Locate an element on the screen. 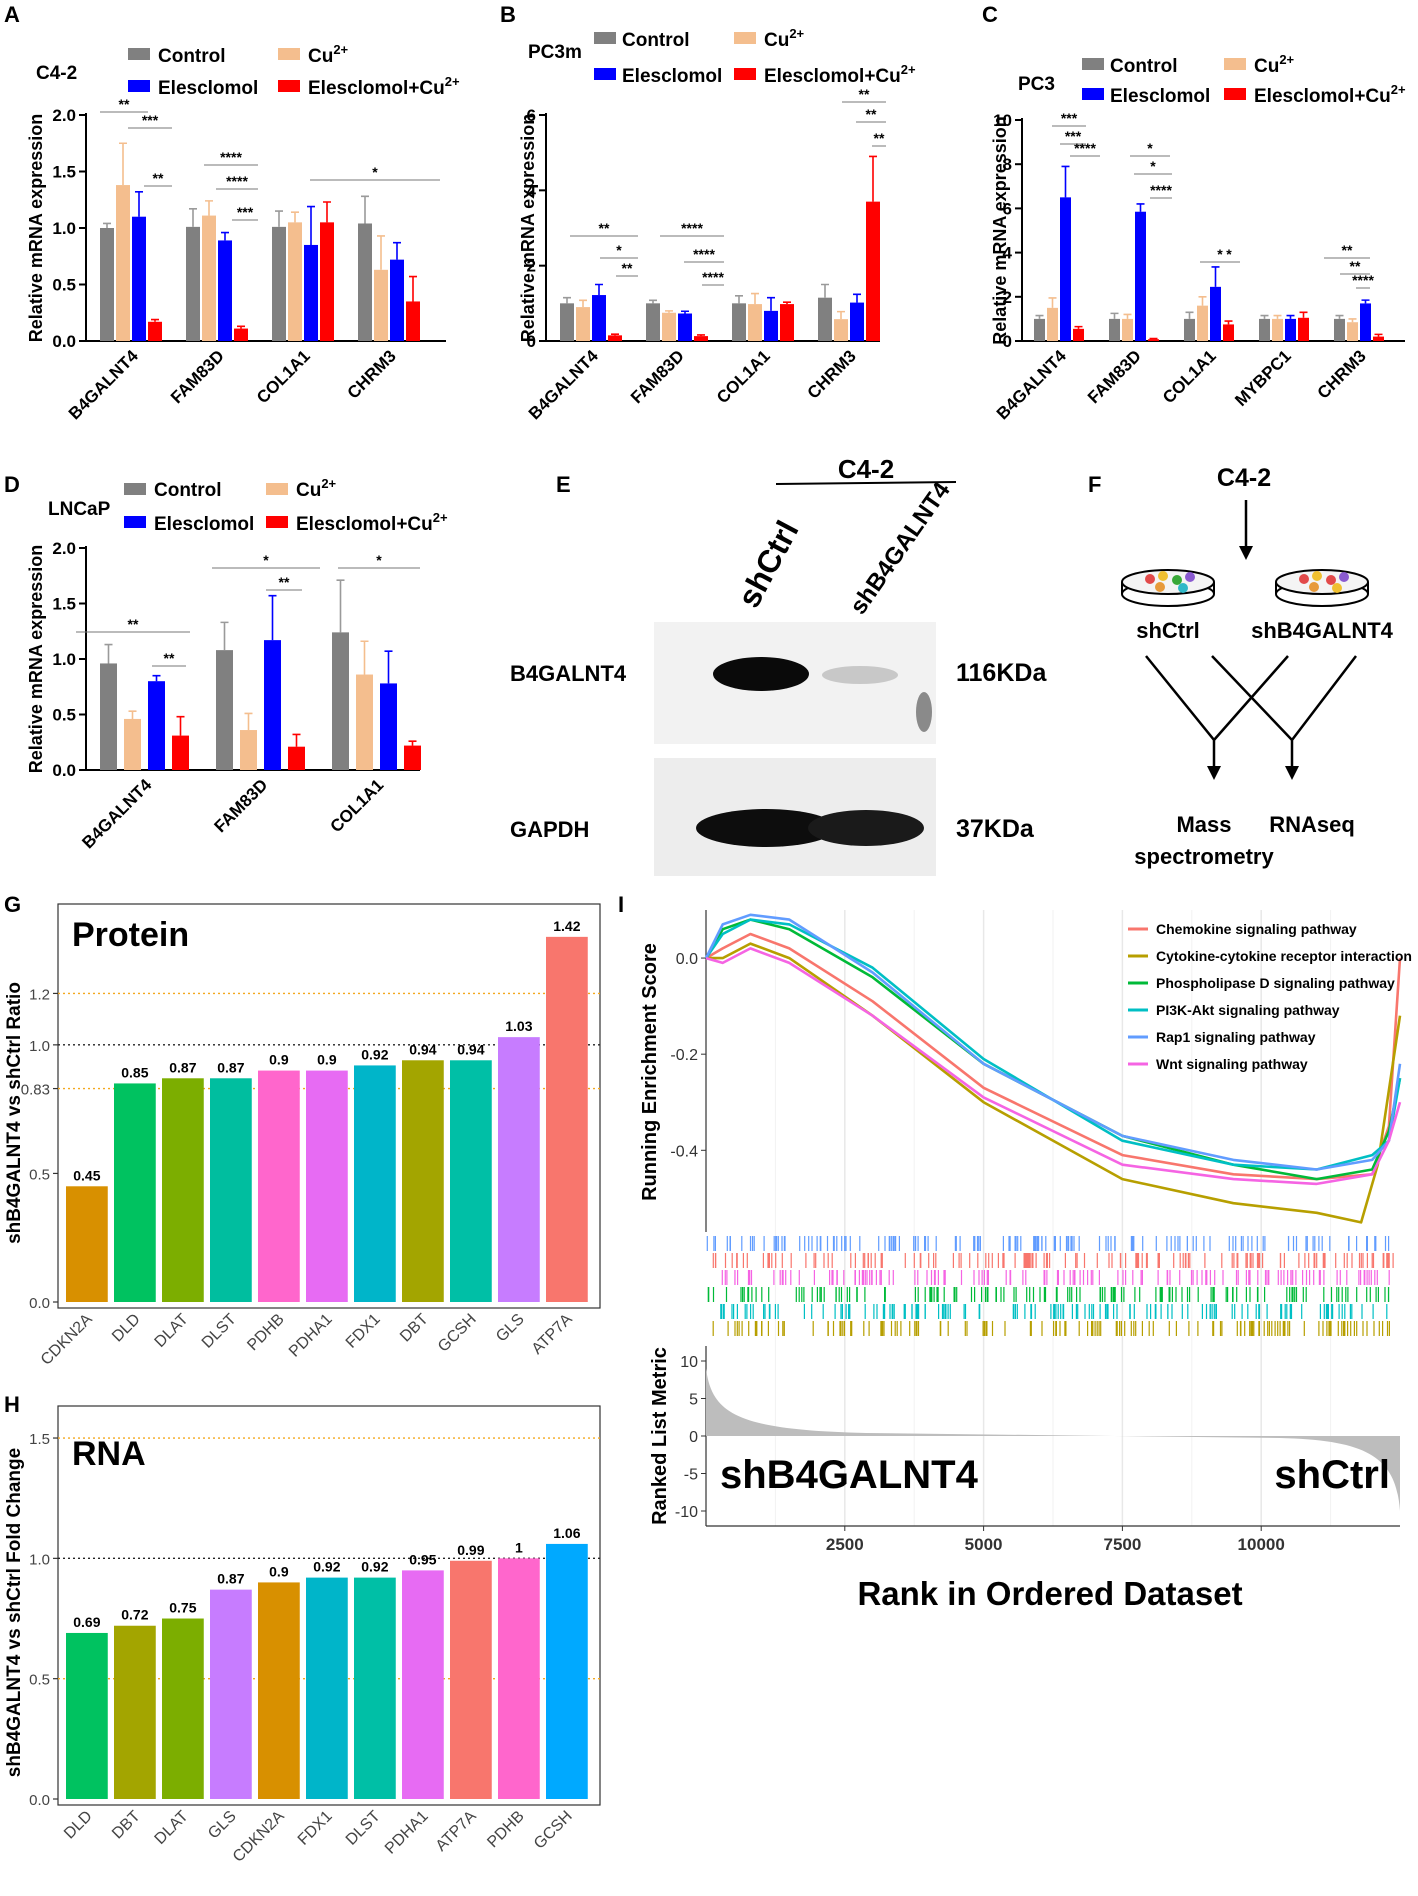  value-label: 1 is located at coordinates (519, 1547).